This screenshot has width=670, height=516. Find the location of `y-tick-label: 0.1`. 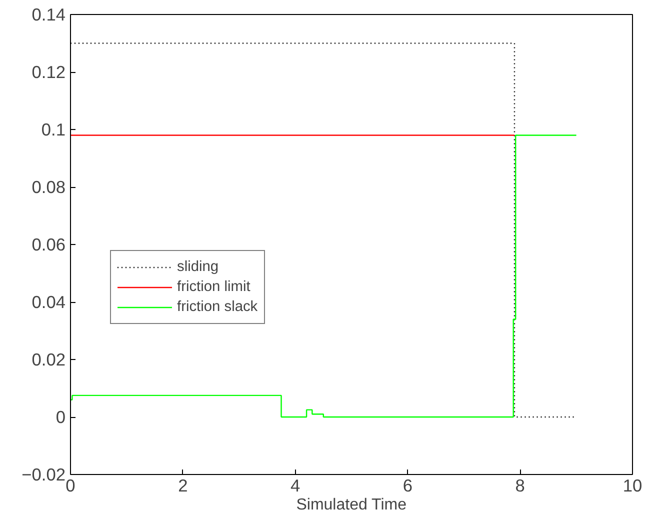

y-tick-label: 0.1 is located at coordinates (53, 130).